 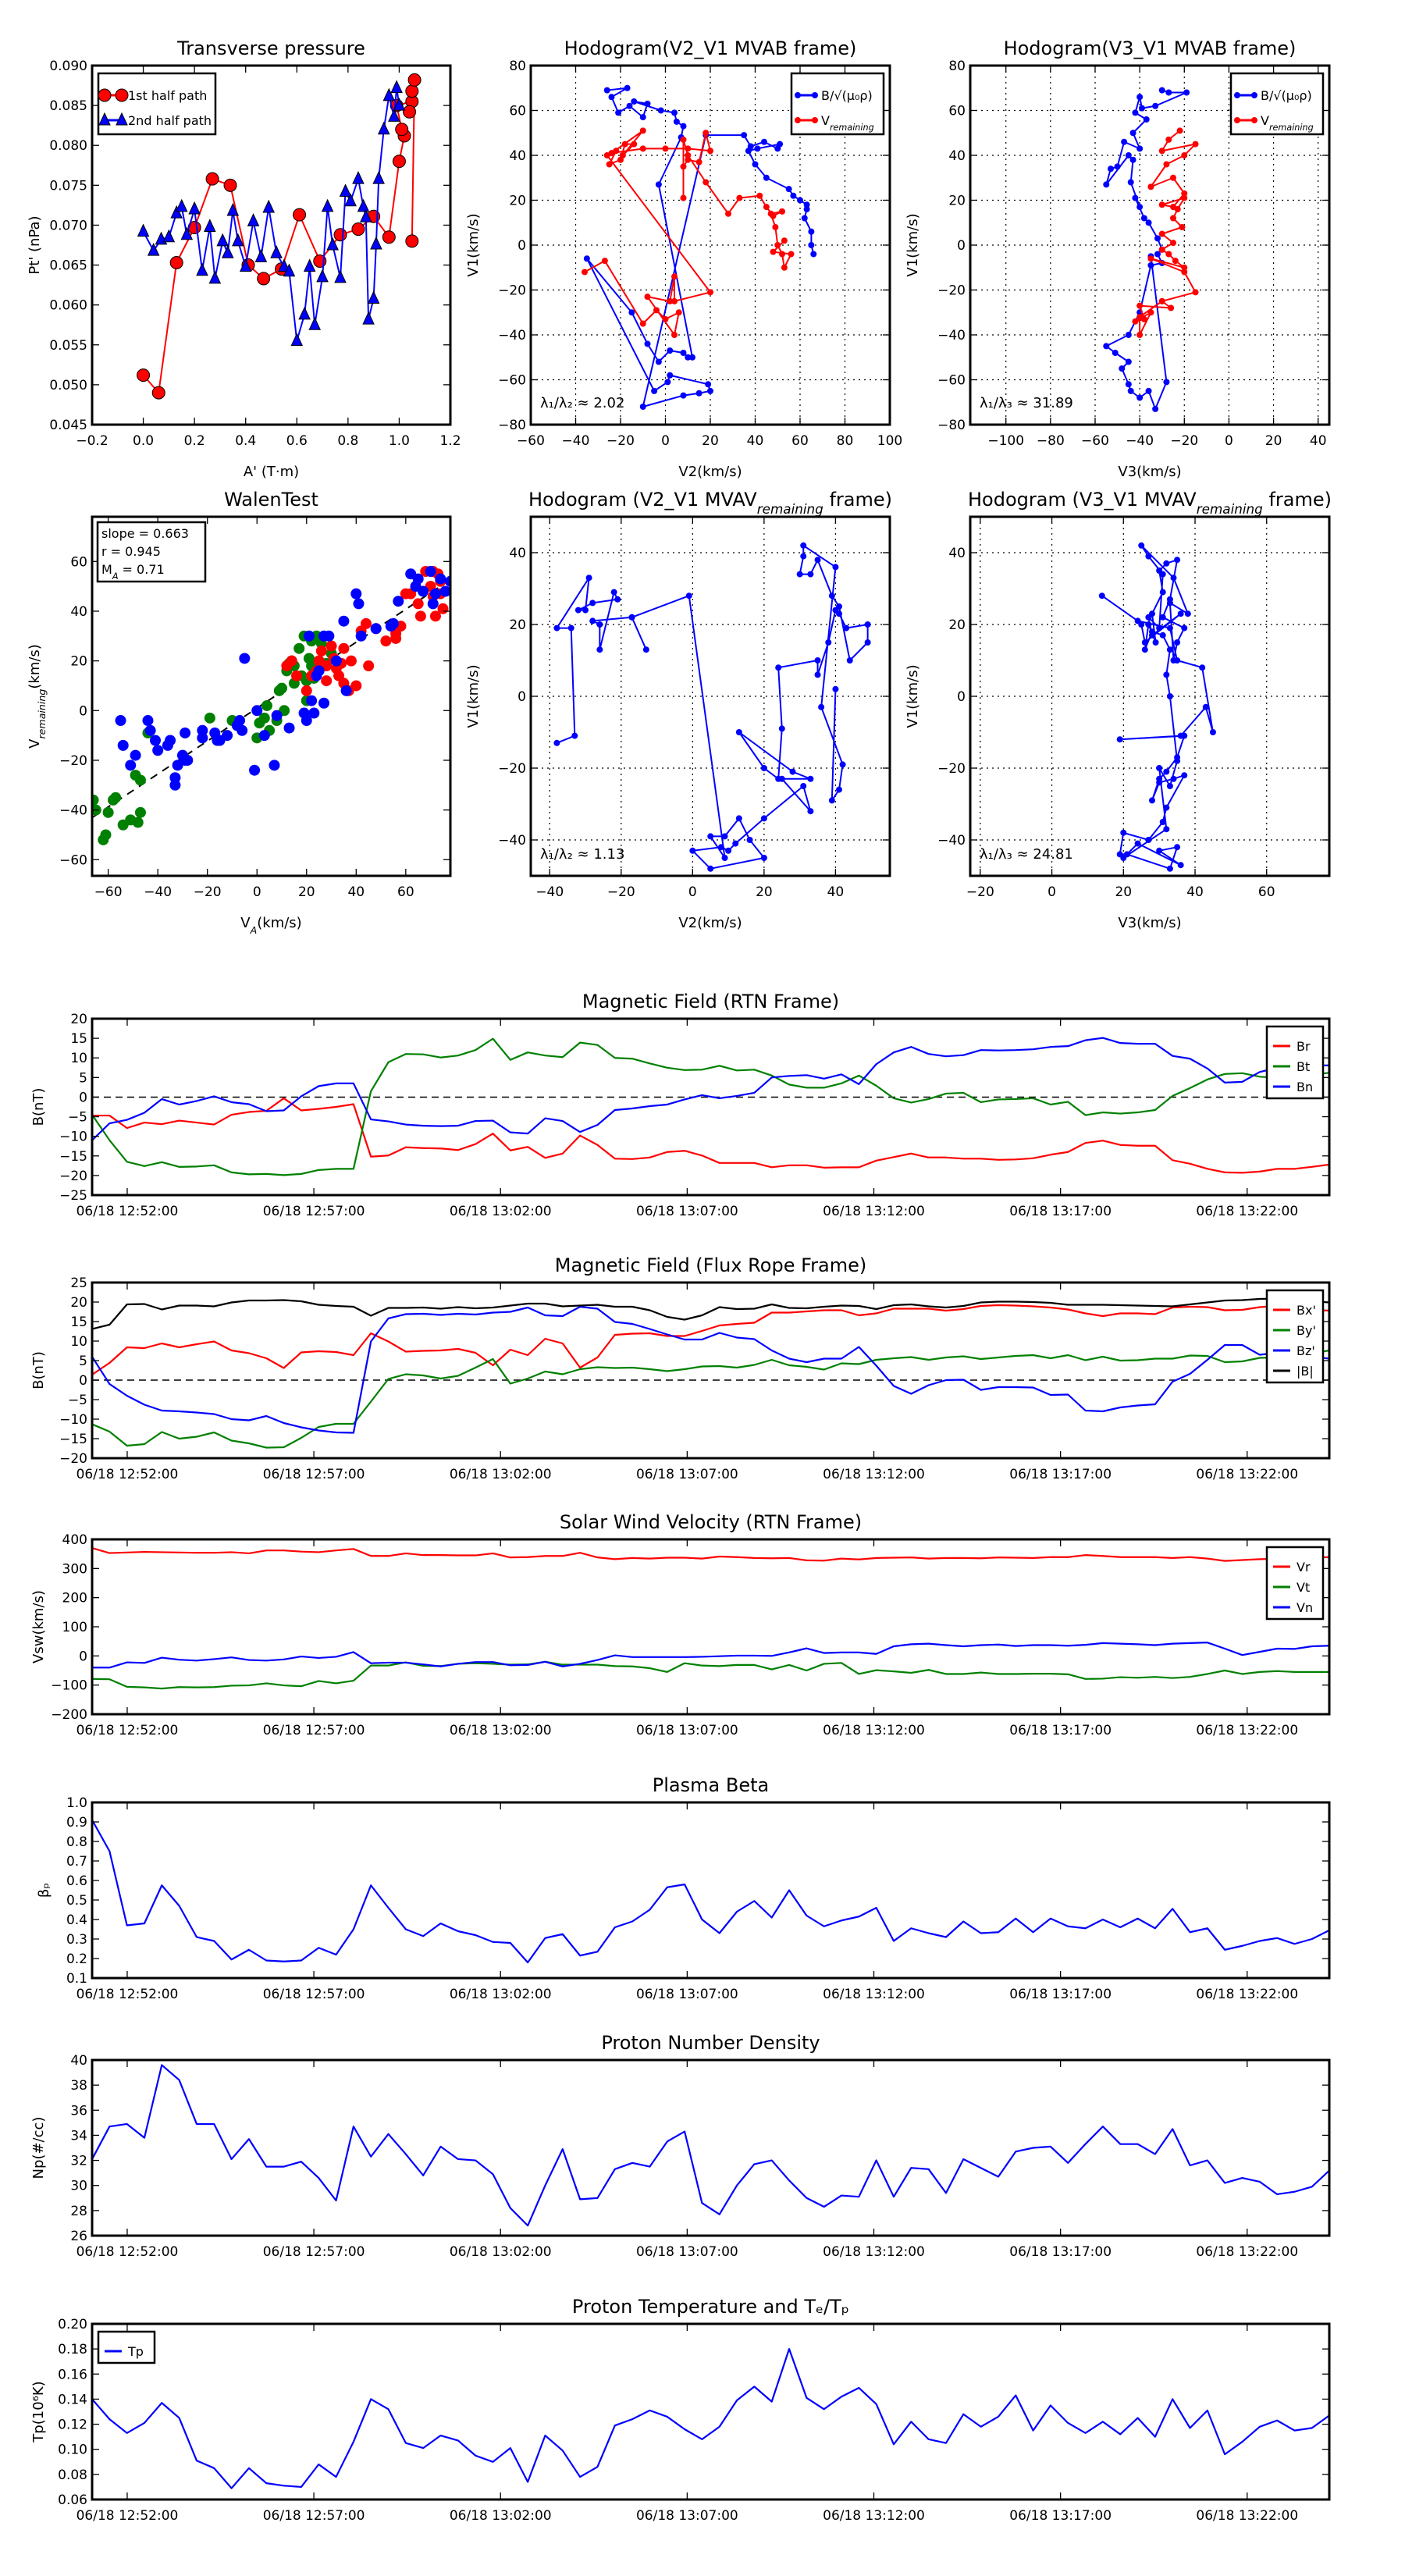 I want to click on eigenvalue-ratio-annotation: λ₁/λ₂ ≈ 2.02, so click(x=582, y=403).